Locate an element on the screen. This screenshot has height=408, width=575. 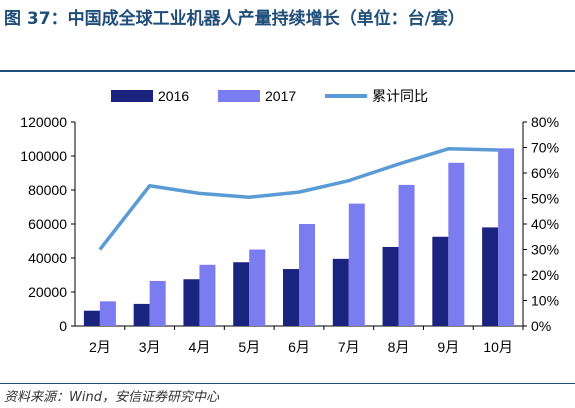
legend-label-ratio: 累计同比 is located at coordinates (400, 96).